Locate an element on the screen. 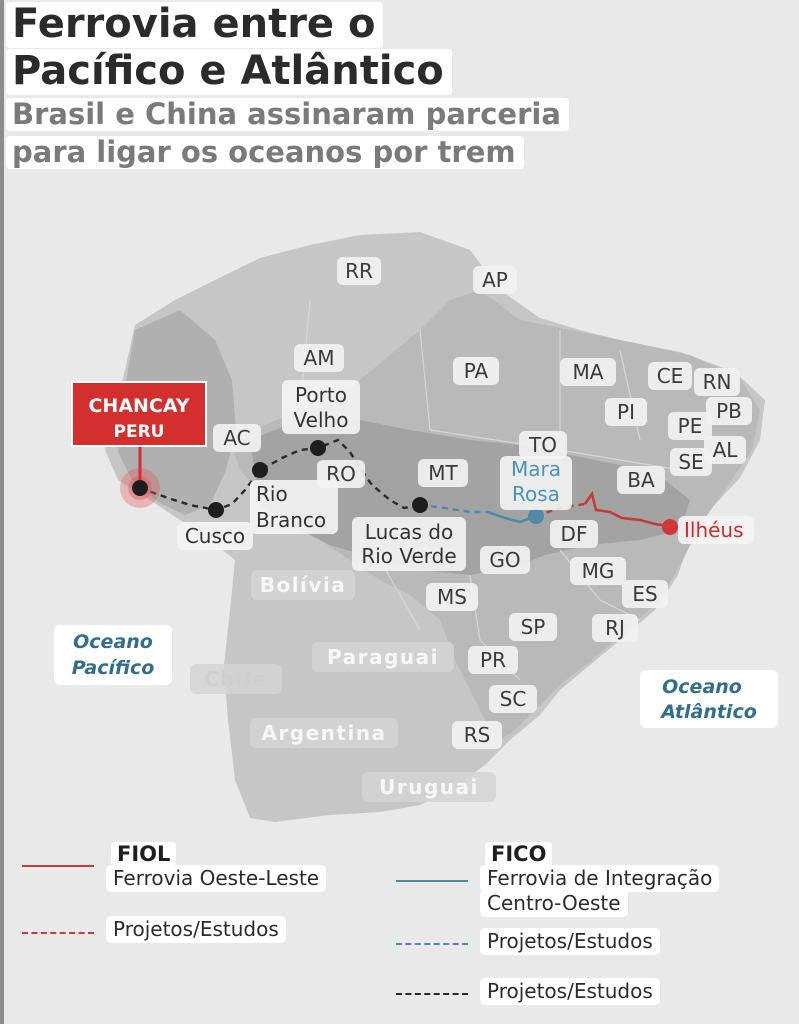  country-bolivia: Bolívia is located at coordinates (303, 585).